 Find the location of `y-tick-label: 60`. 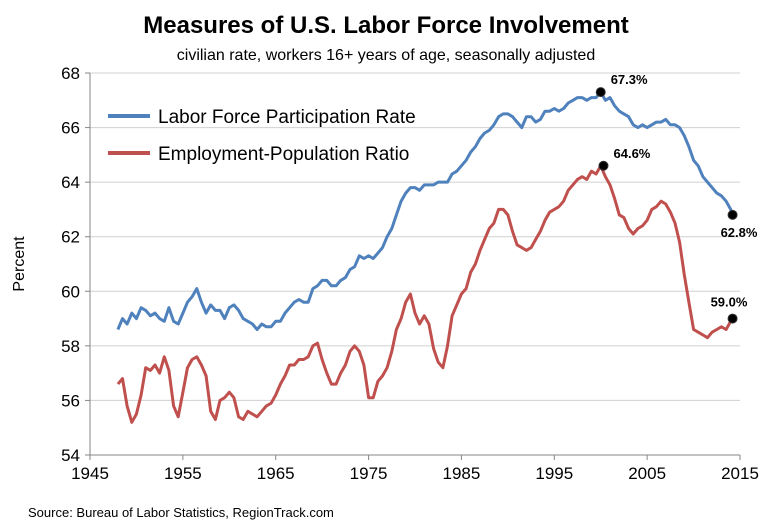

y-tick-label: 60 is located at coordinates (70, 291).